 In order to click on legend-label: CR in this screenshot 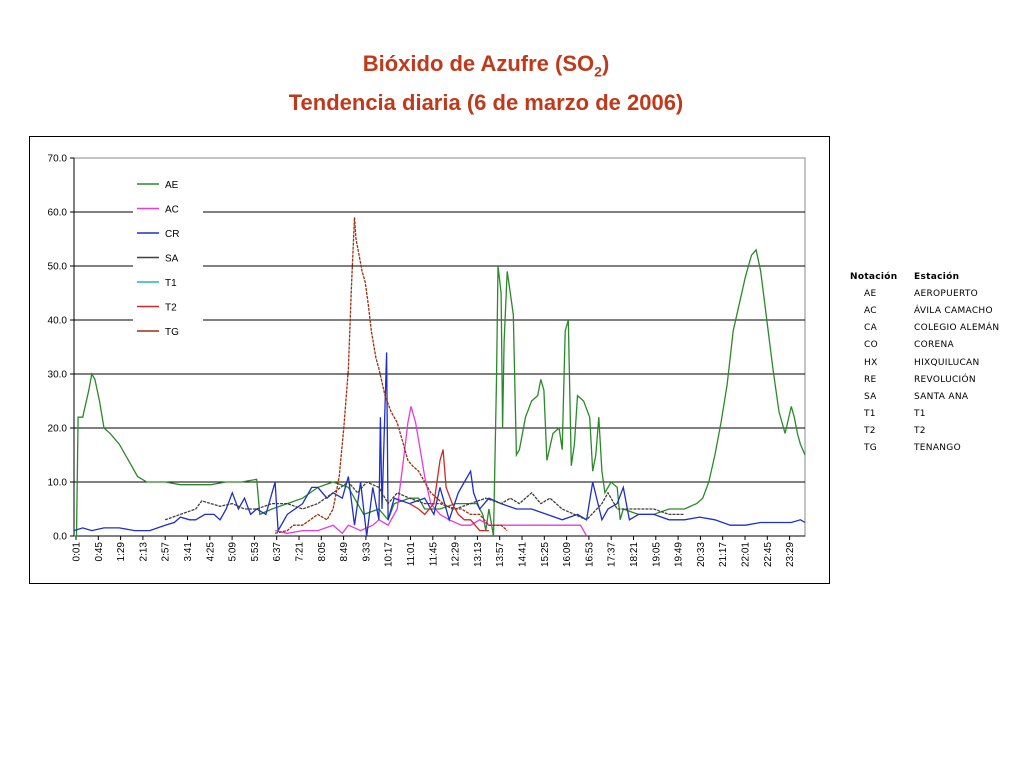, I will do `click(172, 234)`.